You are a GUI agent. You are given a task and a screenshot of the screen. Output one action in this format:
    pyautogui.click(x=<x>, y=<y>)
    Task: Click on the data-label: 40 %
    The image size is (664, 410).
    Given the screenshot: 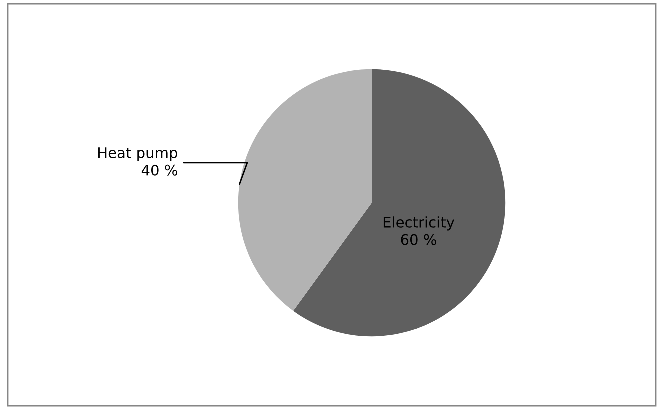 What is the action you would take?
    pyautogui.click(x=160, y=170)
    